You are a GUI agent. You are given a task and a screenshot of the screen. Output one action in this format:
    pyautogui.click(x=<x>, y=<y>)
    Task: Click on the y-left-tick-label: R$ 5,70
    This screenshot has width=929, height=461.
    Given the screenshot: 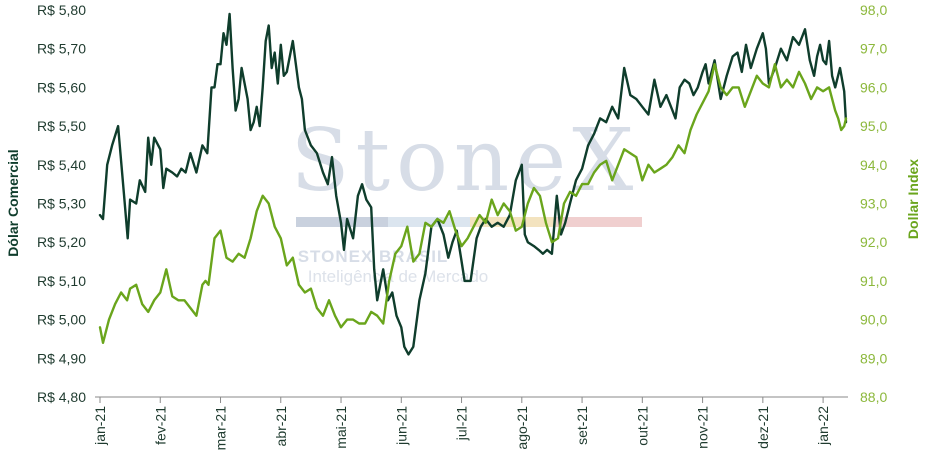 What is the action you would take?
    pyautogui.click(x=61, y=49)
    